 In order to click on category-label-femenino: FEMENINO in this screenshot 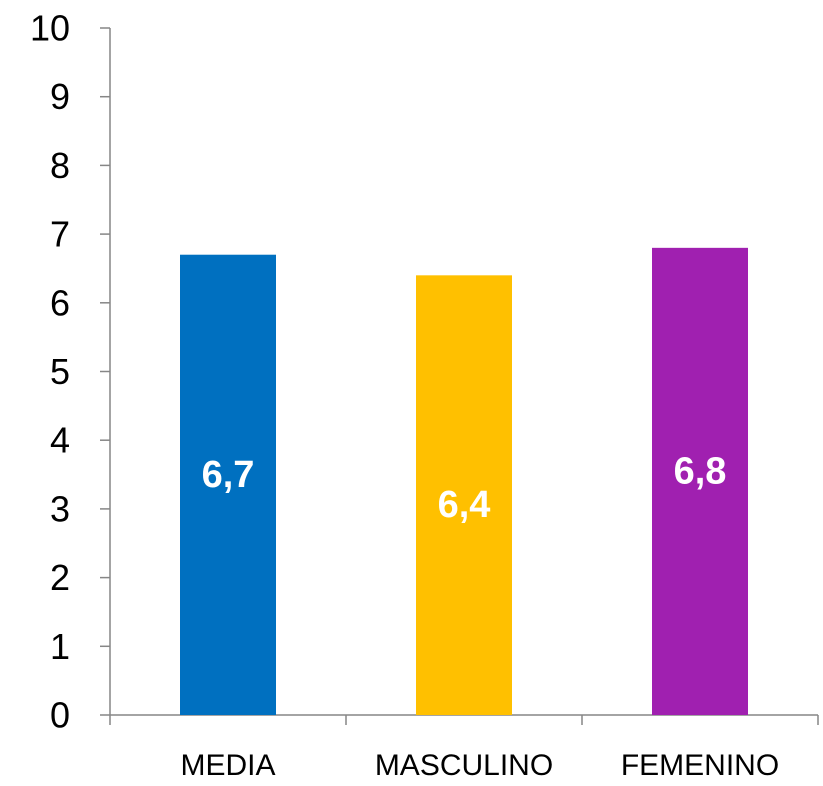, I will do `click(700, 765)`.